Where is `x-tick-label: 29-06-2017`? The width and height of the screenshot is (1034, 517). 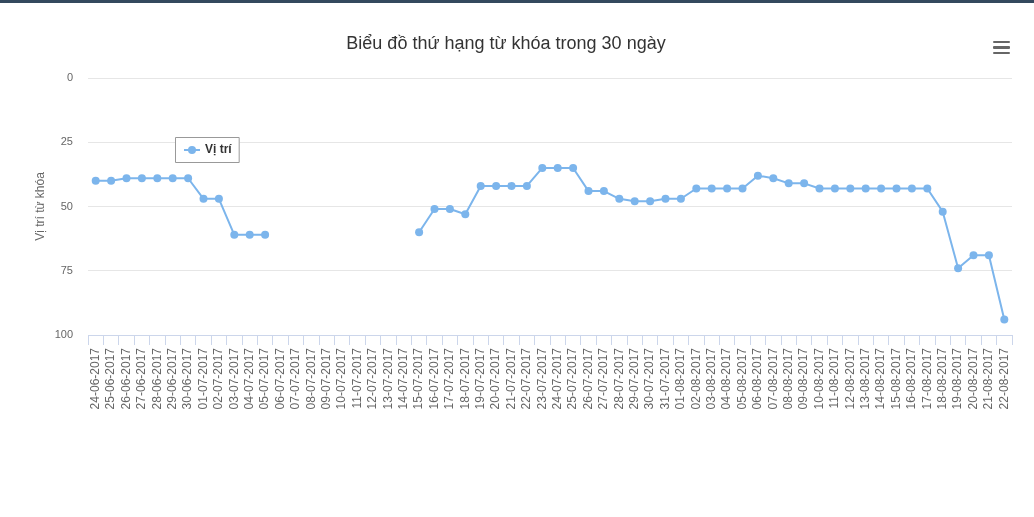 x-tick-label: 29-06-2017 is located at coordinates (172, 378).